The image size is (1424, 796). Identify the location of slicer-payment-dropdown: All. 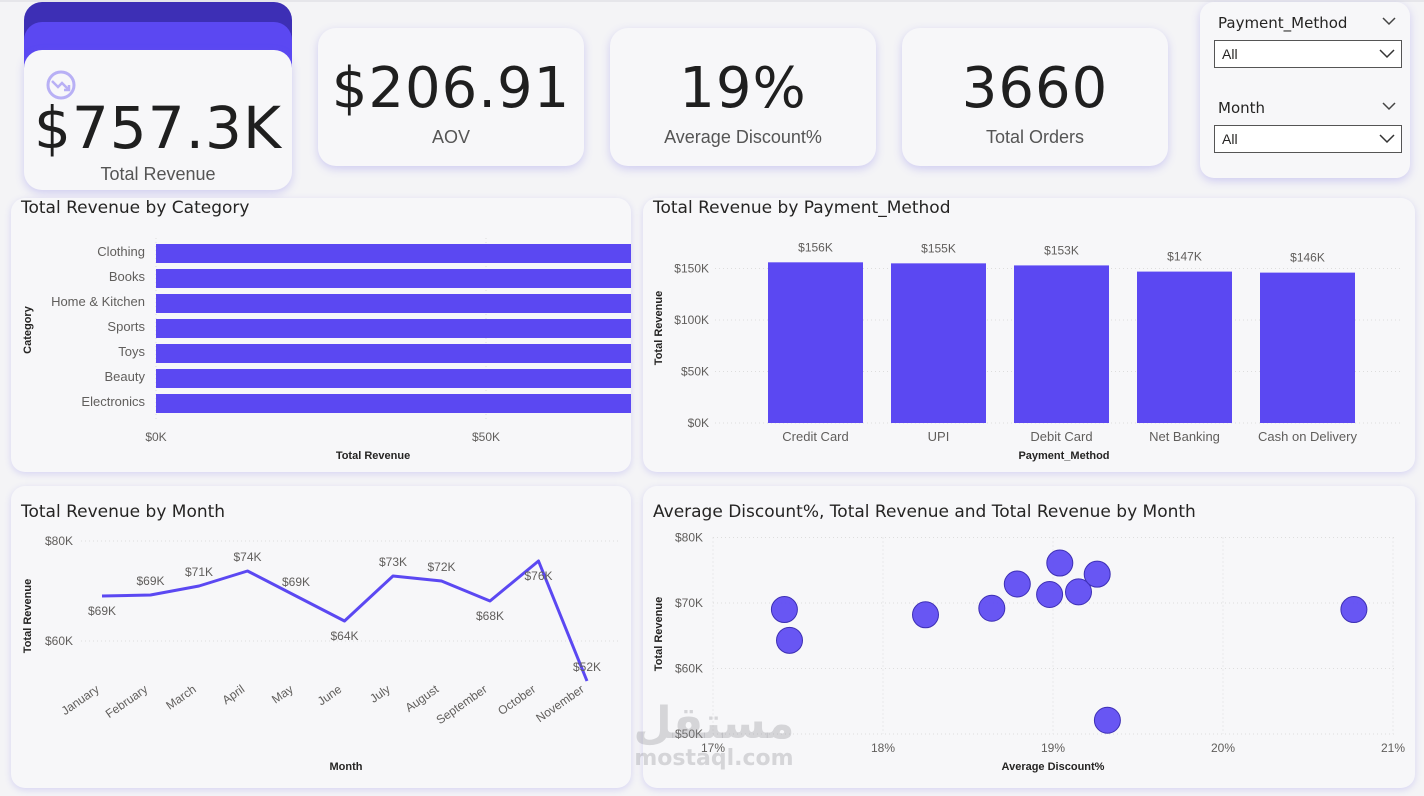
(1308, 54).